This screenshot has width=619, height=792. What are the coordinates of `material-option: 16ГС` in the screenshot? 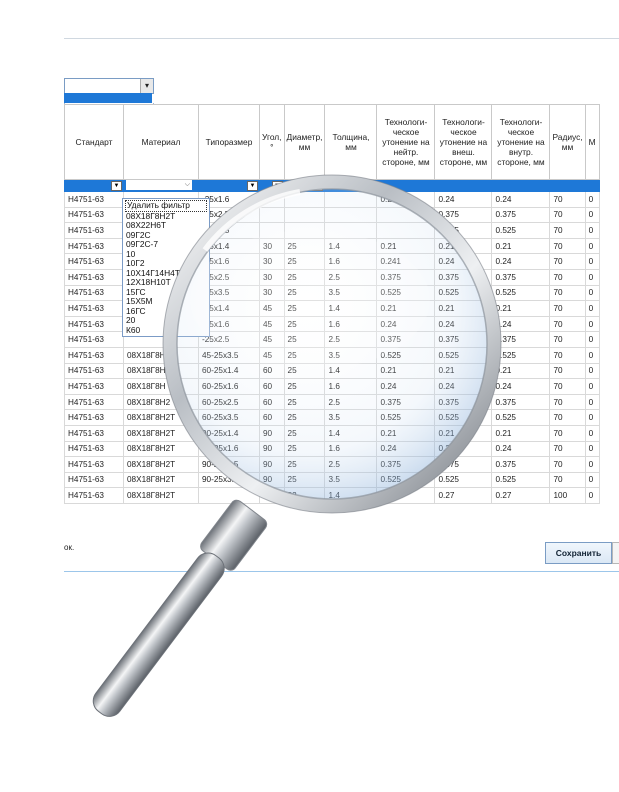 It's located at (136, 310).